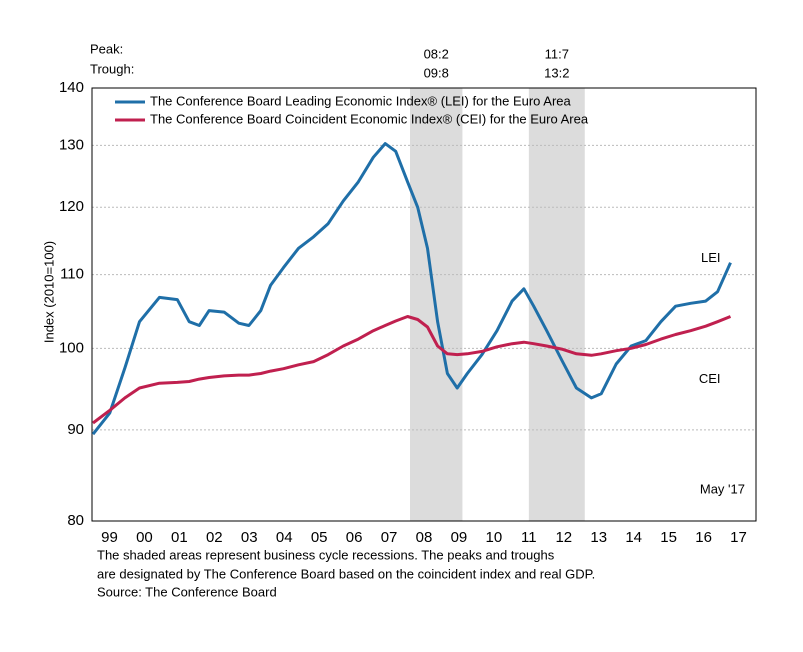  Describe the element at coordinates (557, 53) in the screenshot. I see `peak-date: 11:7` at that location.